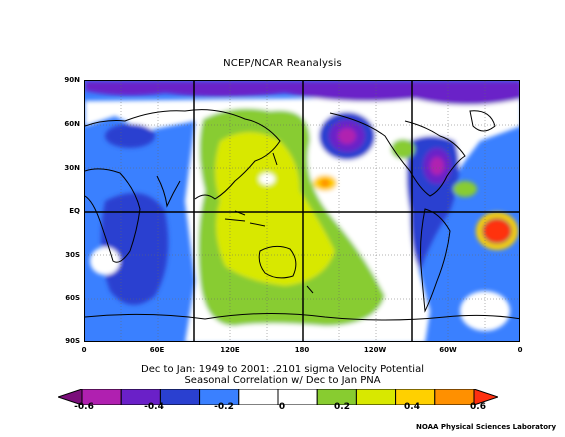 This screenshot has width=565, height=437. I want to click on lat-label-30n: 30N, so click(72, 168).